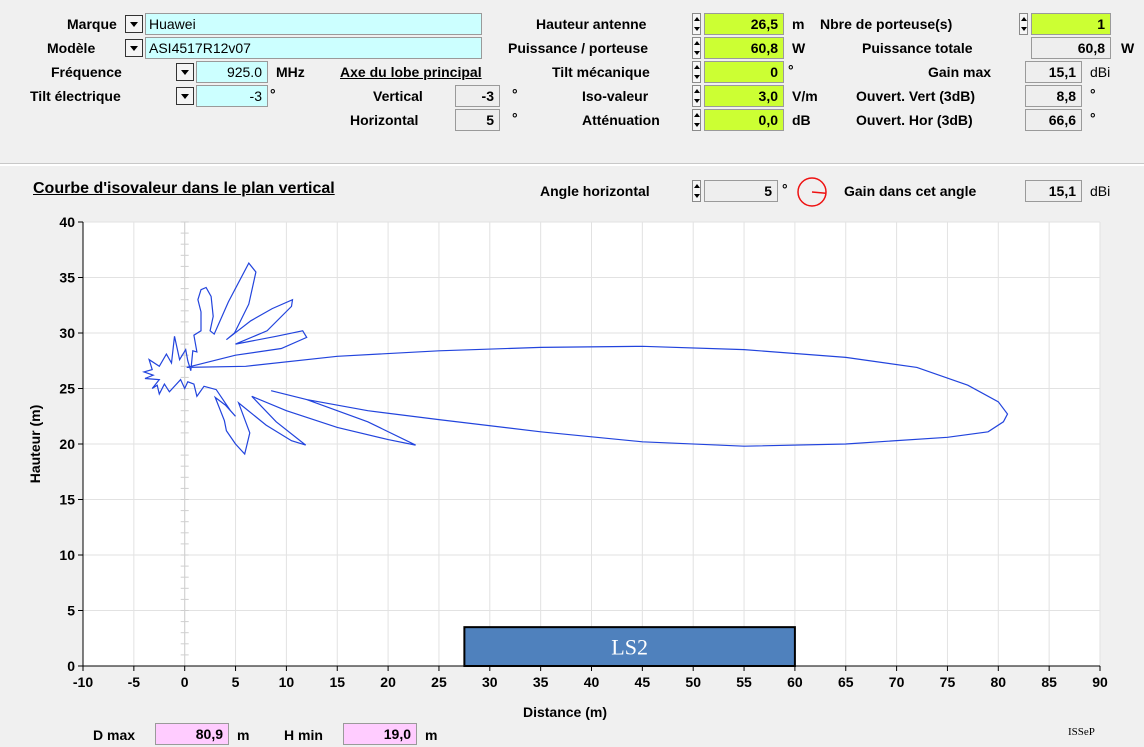 This screenshot has height=747, width=1144. Describe the element at coordinates (477, 120) in the screenshot. I see `lobe-horizontal-field: 5` at that location.